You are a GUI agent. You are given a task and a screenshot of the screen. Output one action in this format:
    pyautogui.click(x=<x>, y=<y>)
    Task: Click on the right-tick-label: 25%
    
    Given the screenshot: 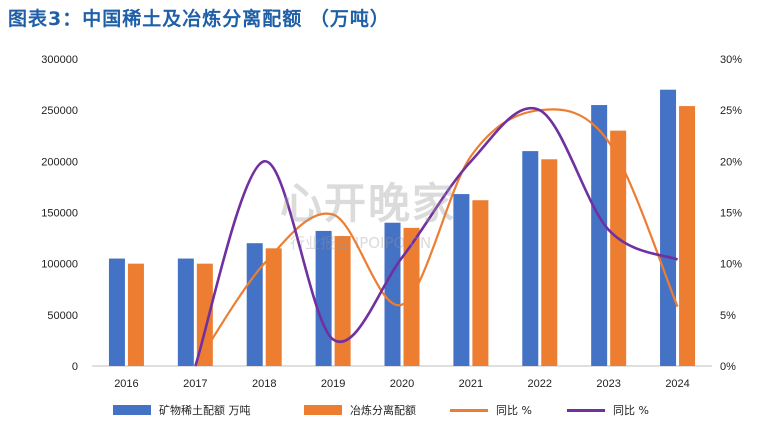 What is the action you would take?
    pyautogui.click(x=731, y=111)
    